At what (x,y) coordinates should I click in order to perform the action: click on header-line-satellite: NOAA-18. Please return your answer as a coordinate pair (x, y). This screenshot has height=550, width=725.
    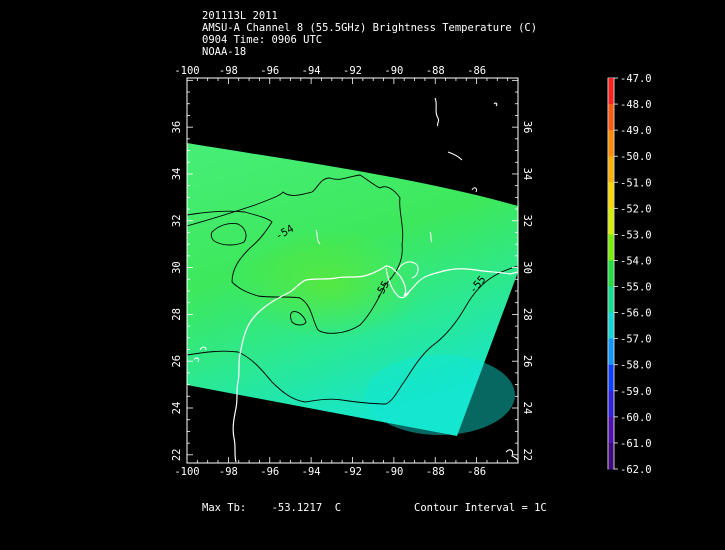
    Looking at the image, I should click on (224, 52).